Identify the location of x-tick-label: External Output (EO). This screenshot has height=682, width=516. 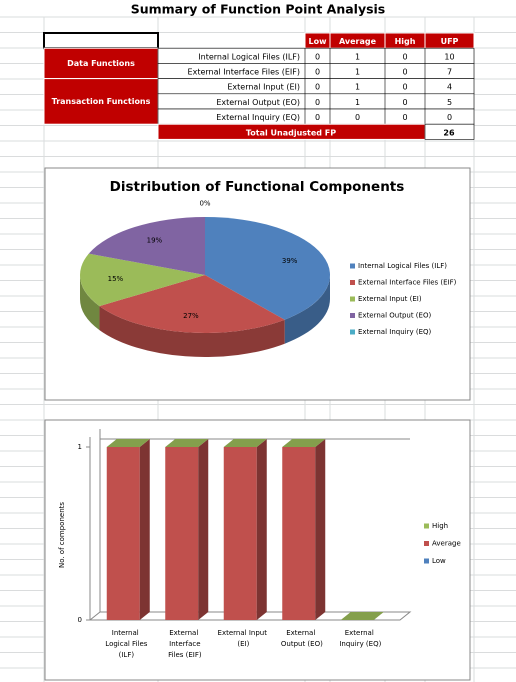
(301, 638).